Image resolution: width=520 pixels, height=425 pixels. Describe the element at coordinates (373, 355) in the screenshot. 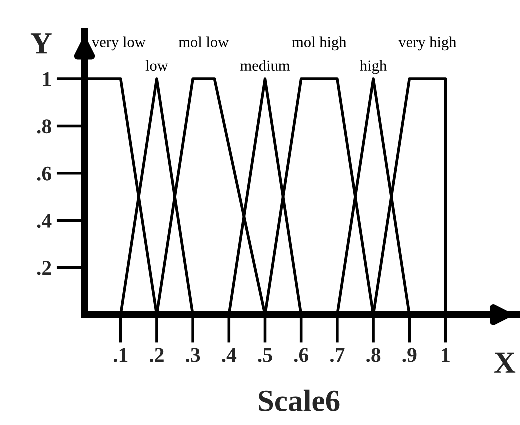

I see `x-tick-label: .8` at that location.